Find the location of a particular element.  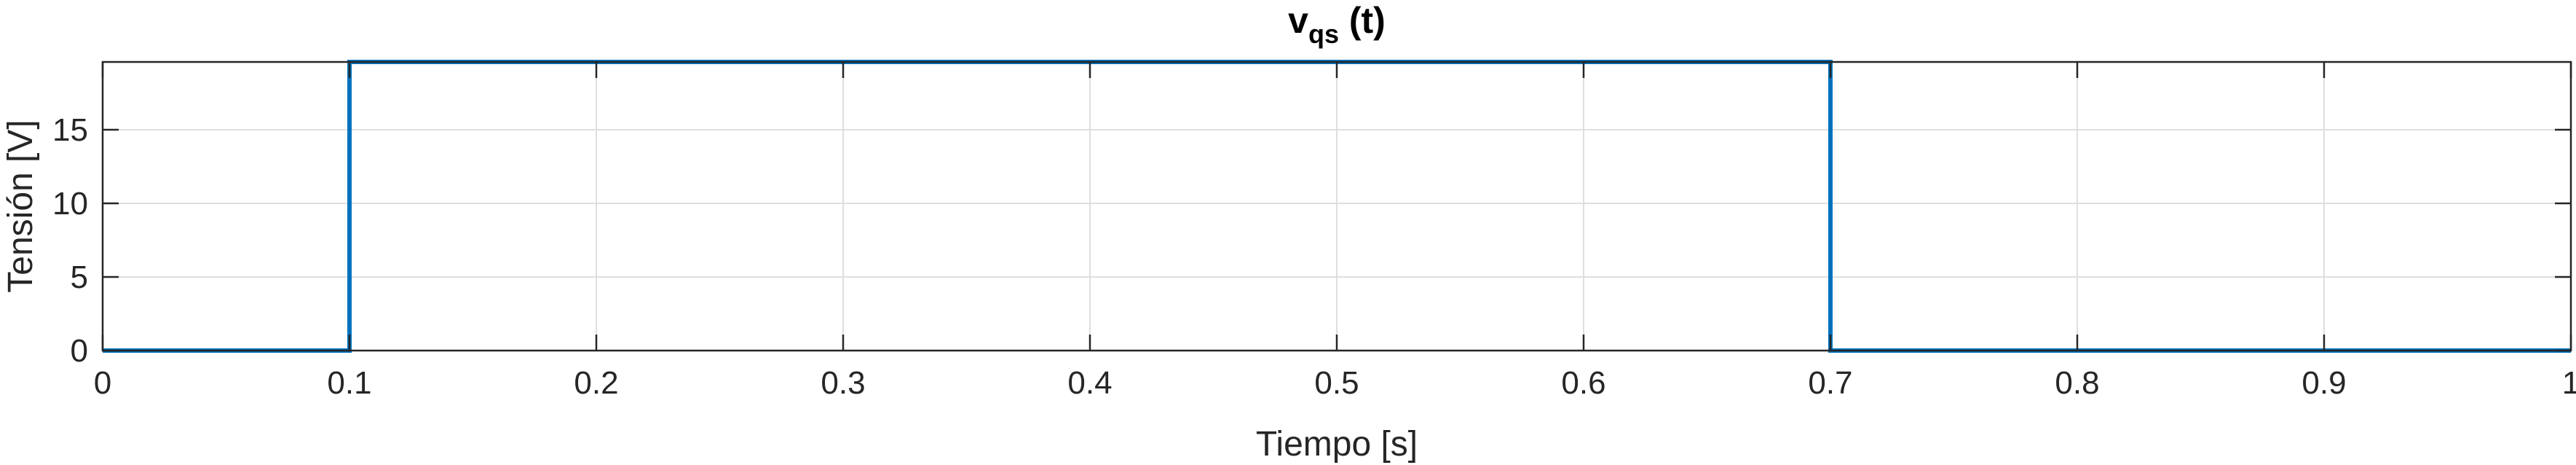

y-tick-label: 5 is located at coordinates (80, 277).